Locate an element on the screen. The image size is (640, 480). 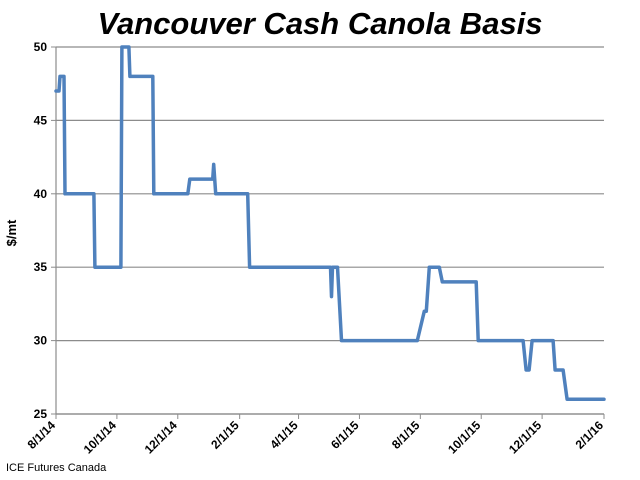
x-tick-label-7: 10/1/15 is located at coordinates (464, 437).